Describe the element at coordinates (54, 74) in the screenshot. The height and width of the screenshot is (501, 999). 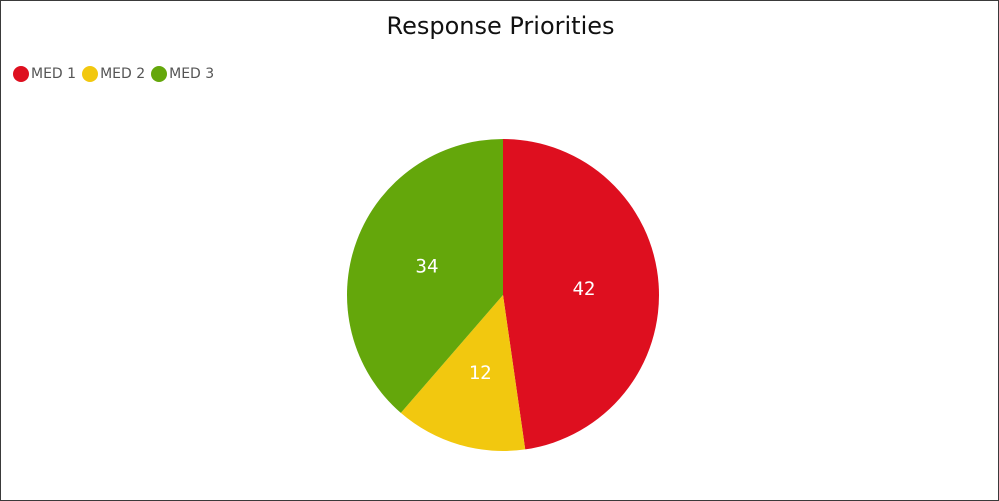
I see `legend-label-med-1: MED 1` at that location.